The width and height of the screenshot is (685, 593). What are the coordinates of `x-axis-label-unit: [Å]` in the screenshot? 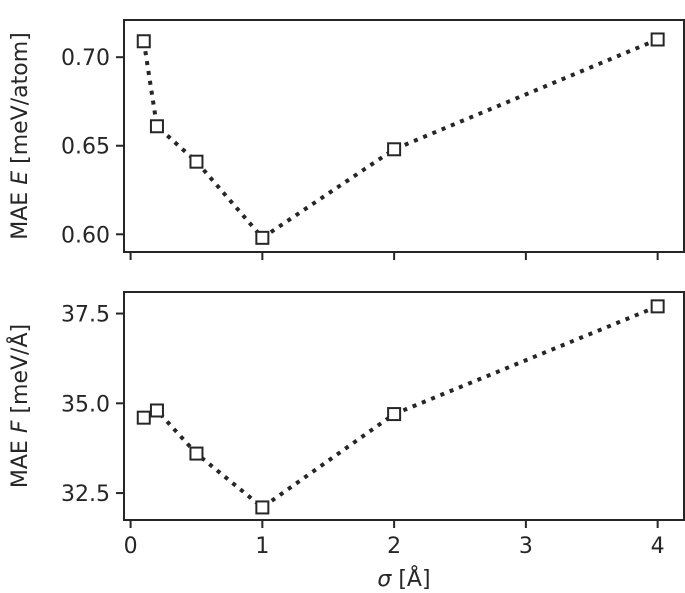 It's located at (410, 578).